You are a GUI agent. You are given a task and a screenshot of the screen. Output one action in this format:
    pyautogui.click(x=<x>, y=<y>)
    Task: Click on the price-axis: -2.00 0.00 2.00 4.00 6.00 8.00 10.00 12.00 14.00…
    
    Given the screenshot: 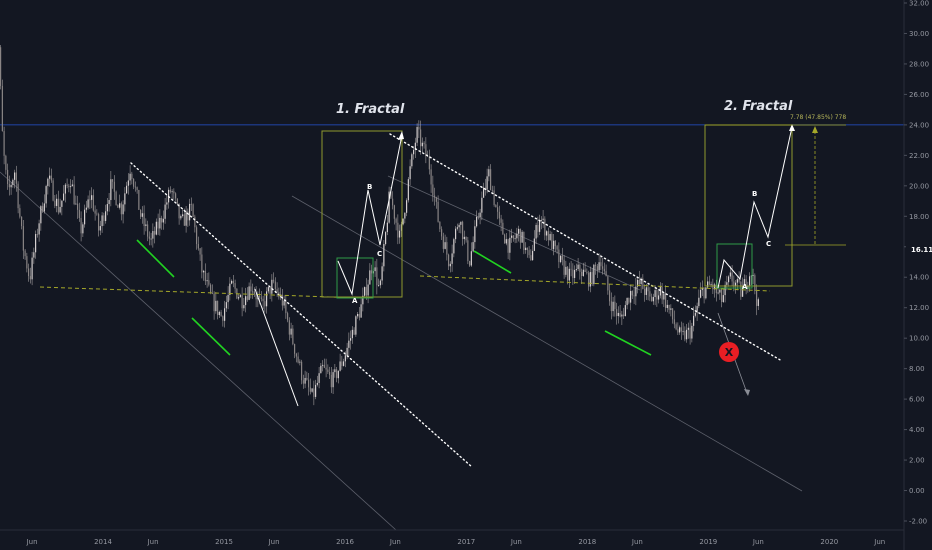 What is the action you would take?
    pyautogui.click(x=916, y=275)
    